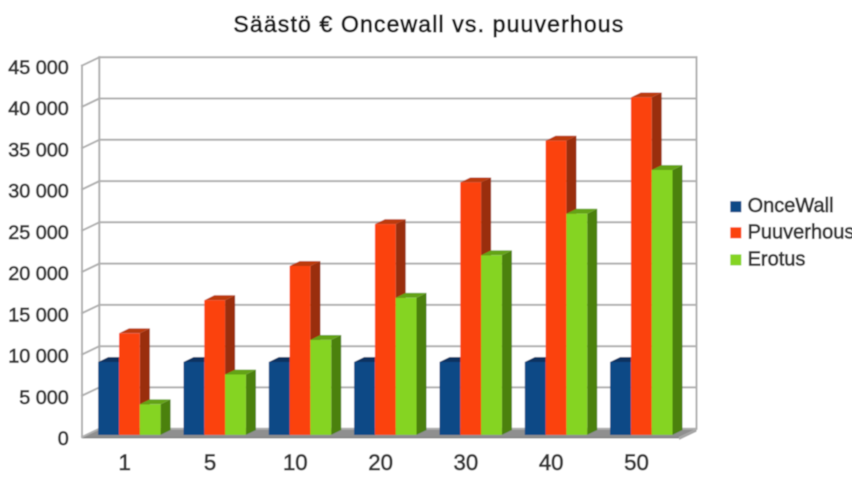 This screenshot has height=482, width=852. Describe the element at coordinates (38, 274) in the screenshot. I see `svg-text: 20 000` at that location.